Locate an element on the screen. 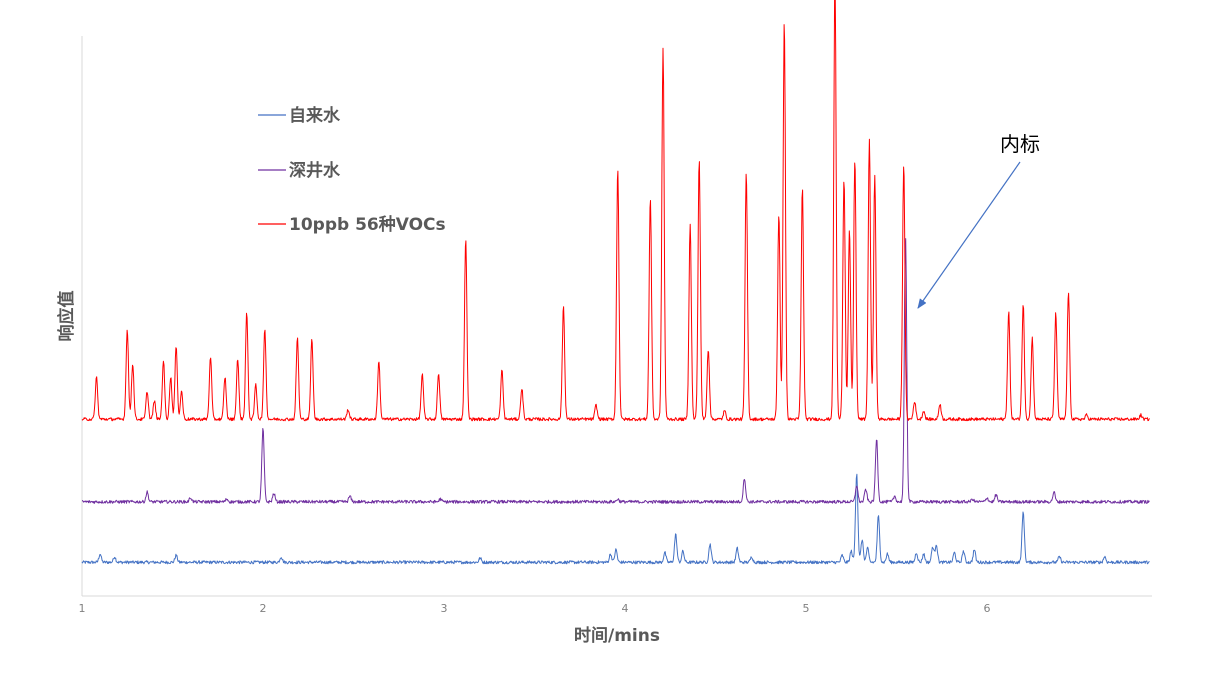 The height and width of the screenshot is (688, 1216). internal-standard-annotation: 内标 is located at coordinates (978, 220).